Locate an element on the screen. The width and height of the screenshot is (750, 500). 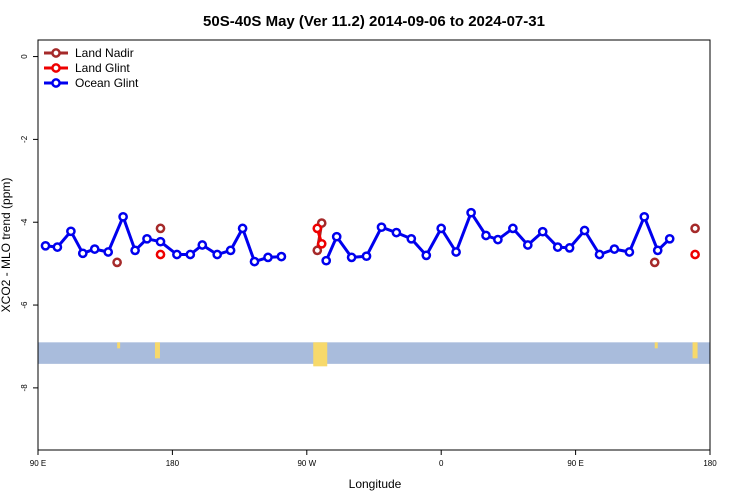
y-tick-label: -6 is located at coordinates (24, 305).